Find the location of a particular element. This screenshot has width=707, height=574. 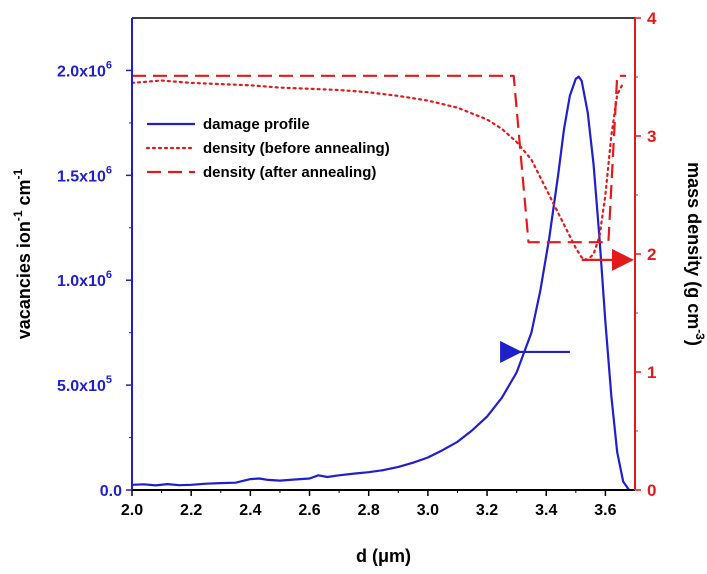

y-left-tick-label: 0.0 is located at coordinates (111, 491).